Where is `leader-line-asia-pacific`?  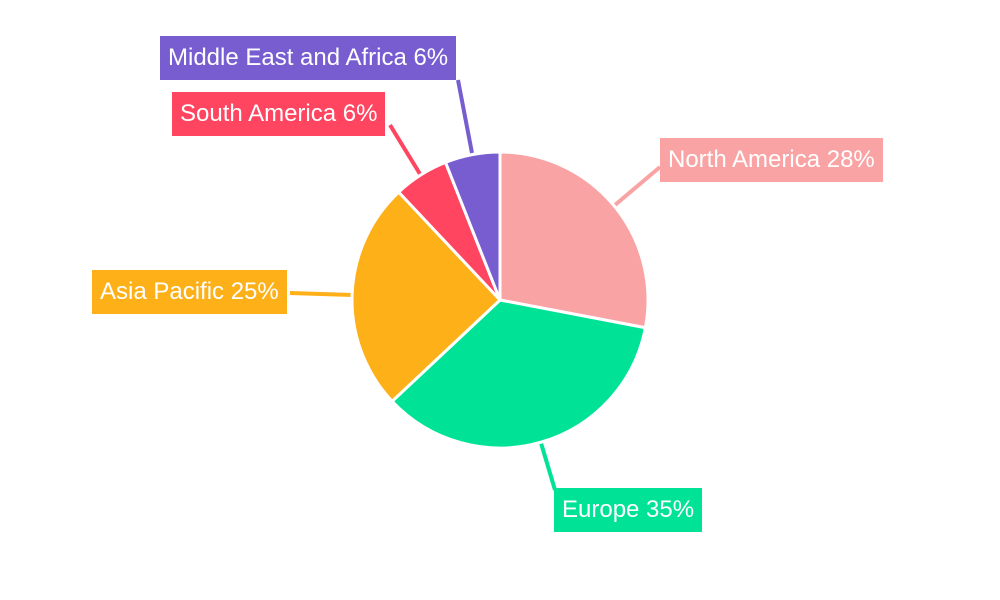
leader-line-asia-pacific is located at coordinates (321, 294).